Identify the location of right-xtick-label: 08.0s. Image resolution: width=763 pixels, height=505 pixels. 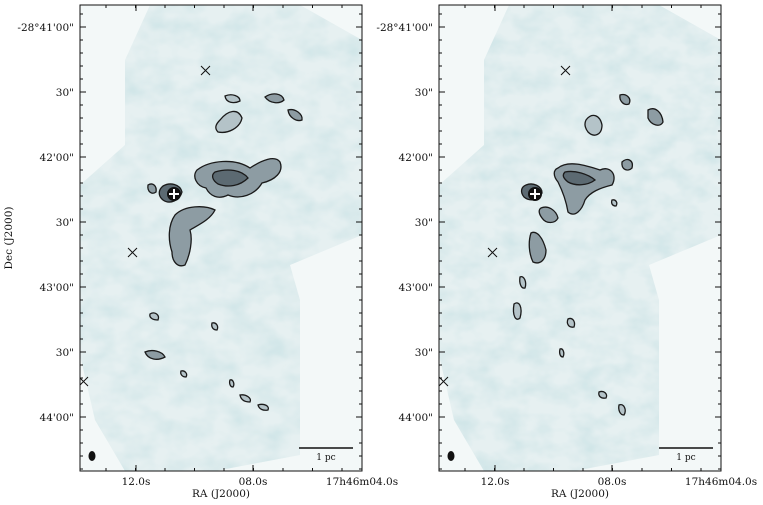
(612, 482).